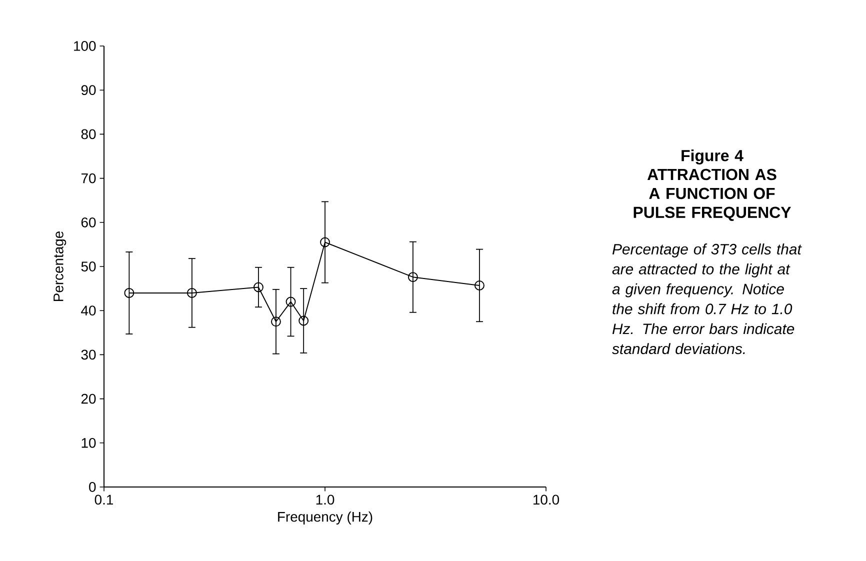  What do you see at coordinates (88, 134) in the screenshot?
I see `y-tick-label: 80` at bounding box center [88, 134].